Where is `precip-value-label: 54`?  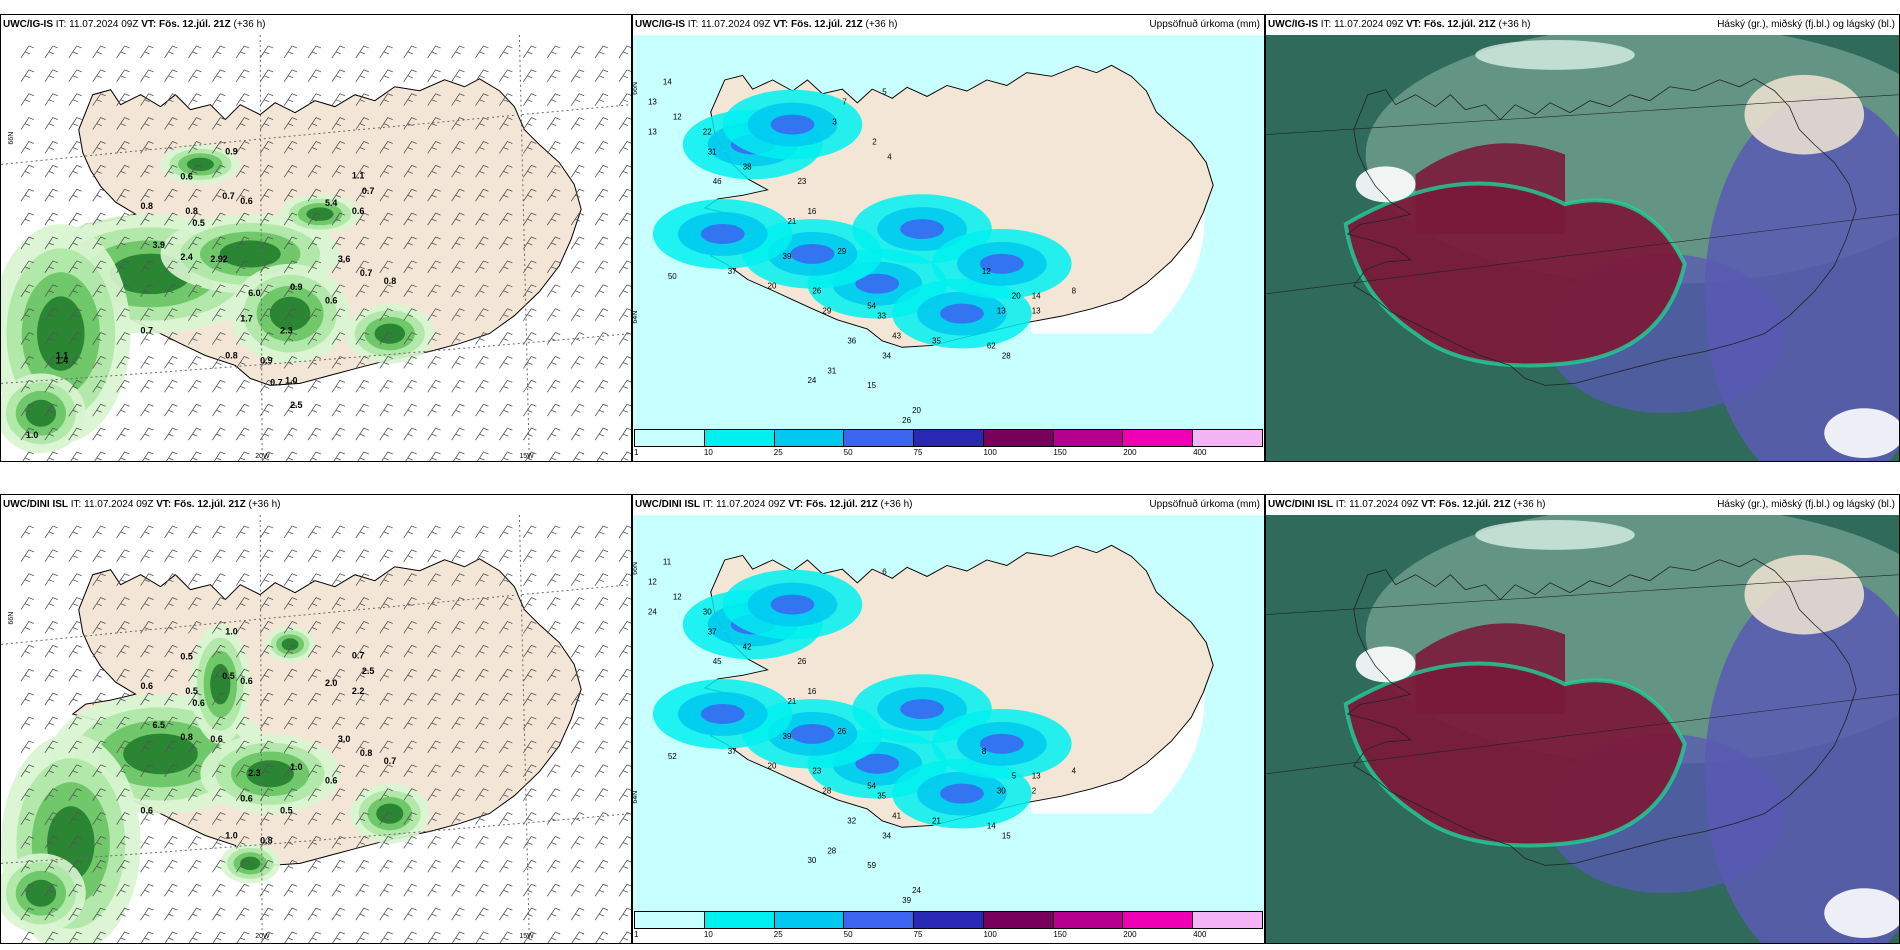
precip-value-label: 54 is located at coordinates (871, 306).